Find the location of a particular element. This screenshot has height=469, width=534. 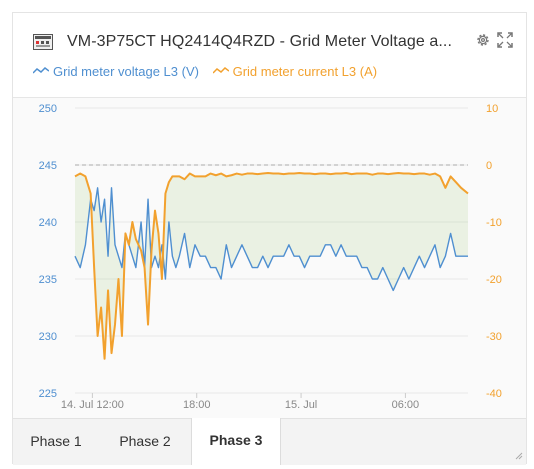

resize-handle-icon is located at coordinates (519, 456).